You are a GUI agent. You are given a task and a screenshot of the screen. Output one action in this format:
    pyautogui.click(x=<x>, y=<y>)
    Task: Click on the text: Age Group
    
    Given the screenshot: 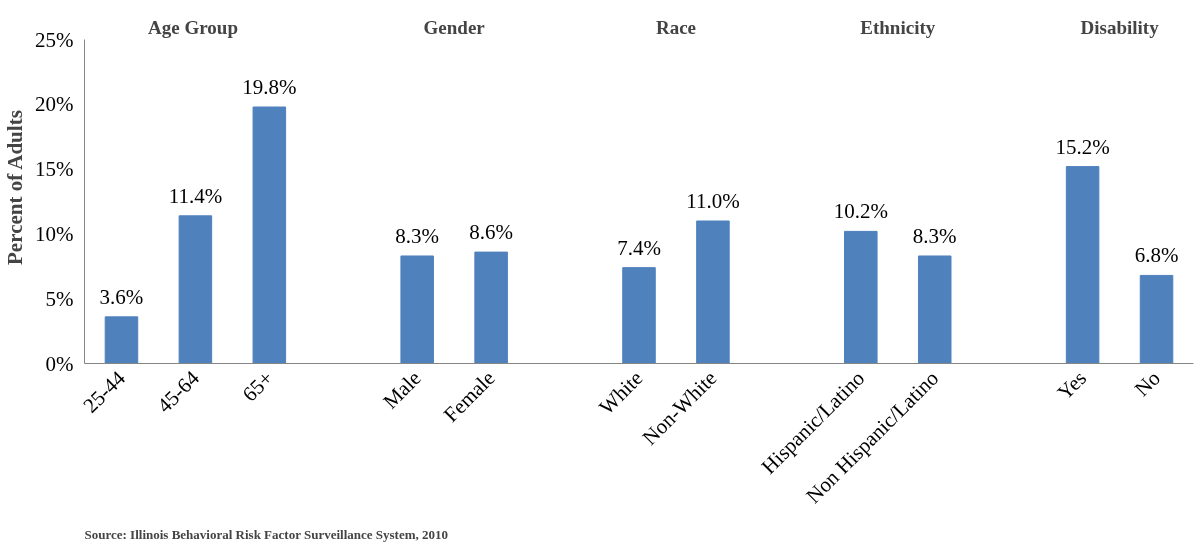 What is the action you would take?
    pyautogui.click(x=193, y=27)
    